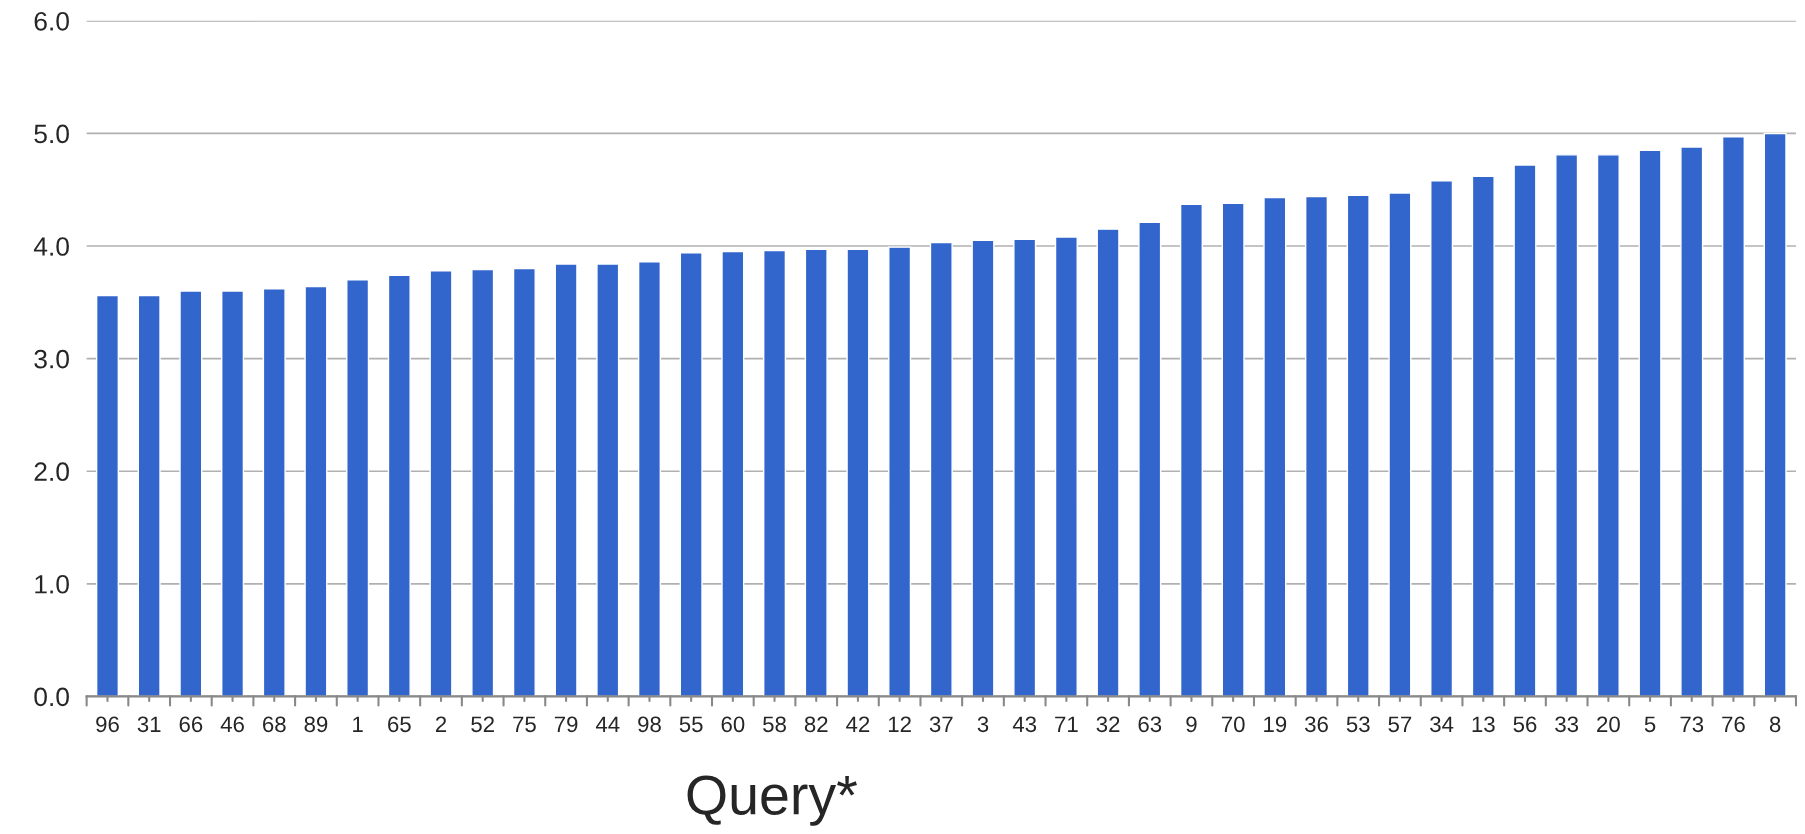  I want to click on x-tick-label: 57, so click(1400, 724).